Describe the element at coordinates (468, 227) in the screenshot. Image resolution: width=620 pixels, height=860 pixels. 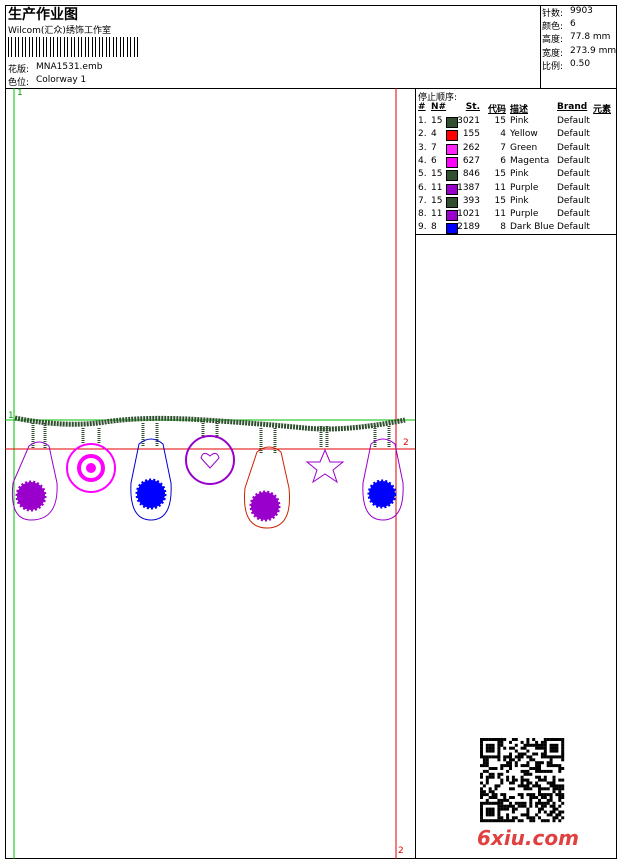
I see `cell: 2189` at that location.